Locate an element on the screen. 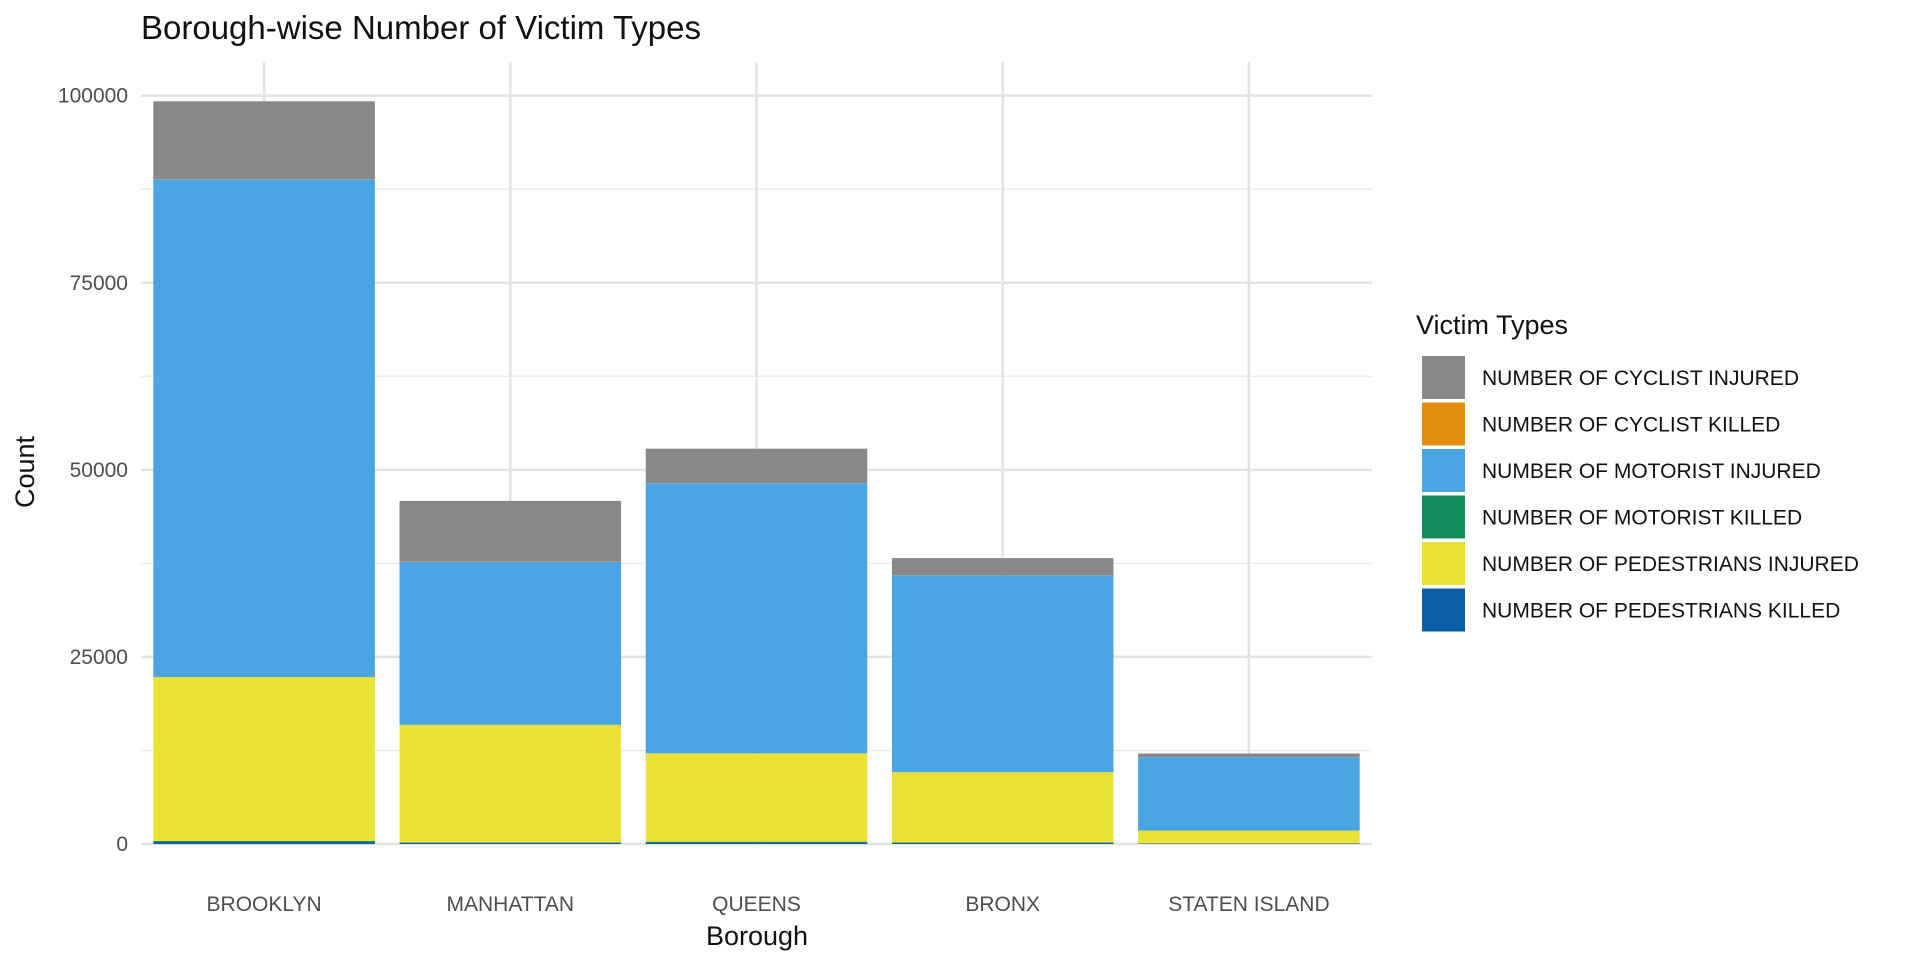 This screenshot has width=1920, height=960. bar-manhattan-number-of-pedestrians-killed is located at coordinates (510, 843).